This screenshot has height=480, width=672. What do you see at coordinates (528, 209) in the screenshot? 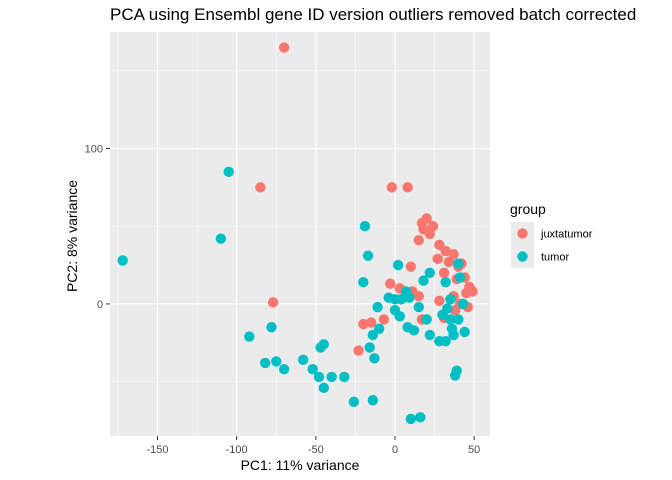
I see `legend-title: group` at bounding box center [528, 209].